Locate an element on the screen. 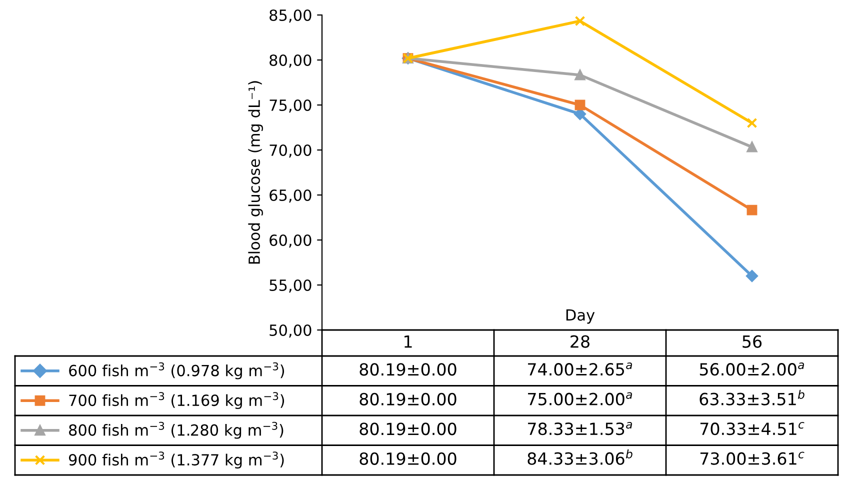 The width and height of the screenshot is (842, 479). data-label: 56.00±2.00$^{a}$ is located at coordinates (752, 369).